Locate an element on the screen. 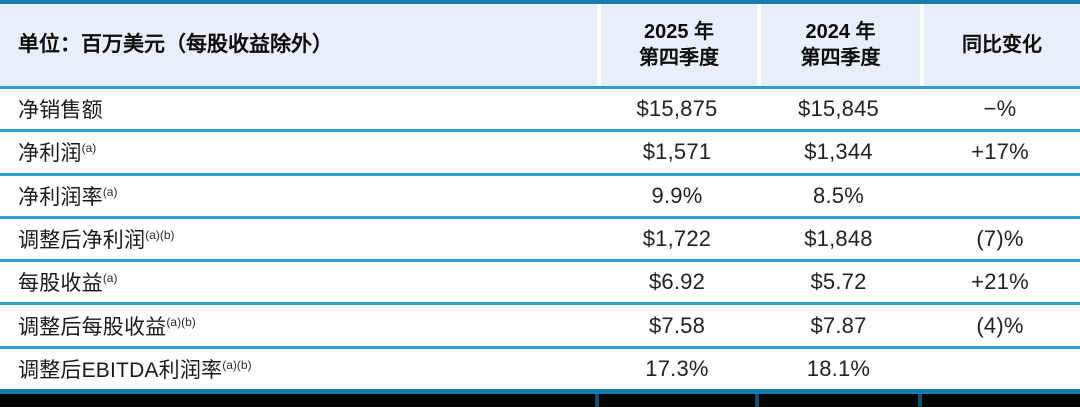  table-bottom-bar is located at coordinates (540, 398).